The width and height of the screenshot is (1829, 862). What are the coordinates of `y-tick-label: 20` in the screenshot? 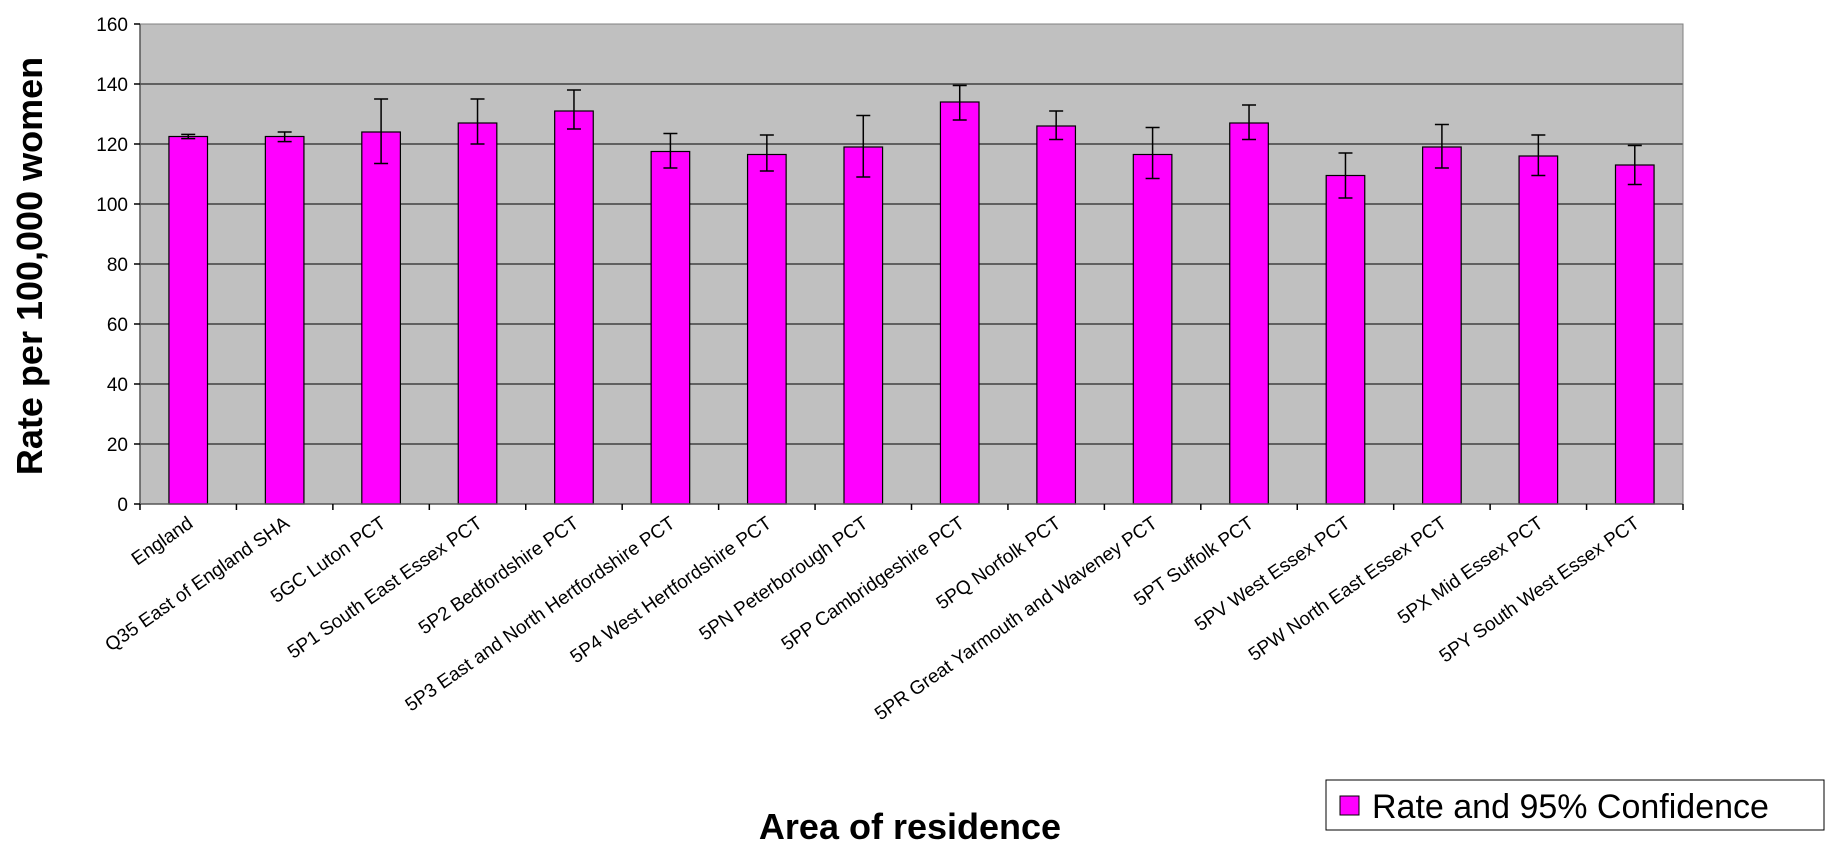 It's located at (117, 445).